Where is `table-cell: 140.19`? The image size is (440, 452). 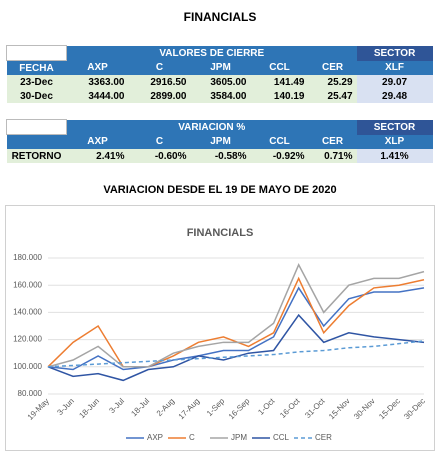 table-cell: 140.19 is located at coordinates (279, 96).